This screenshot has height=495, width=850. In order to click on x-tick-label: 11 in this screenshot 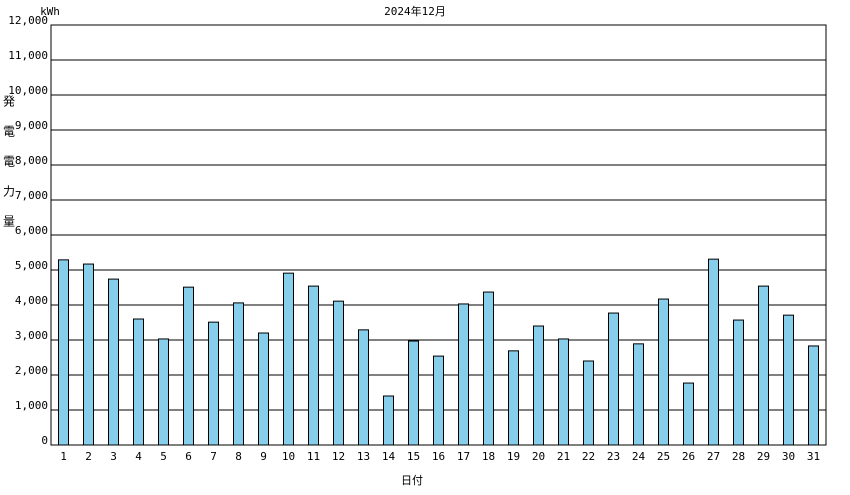, I will do `click(313, 456)`.